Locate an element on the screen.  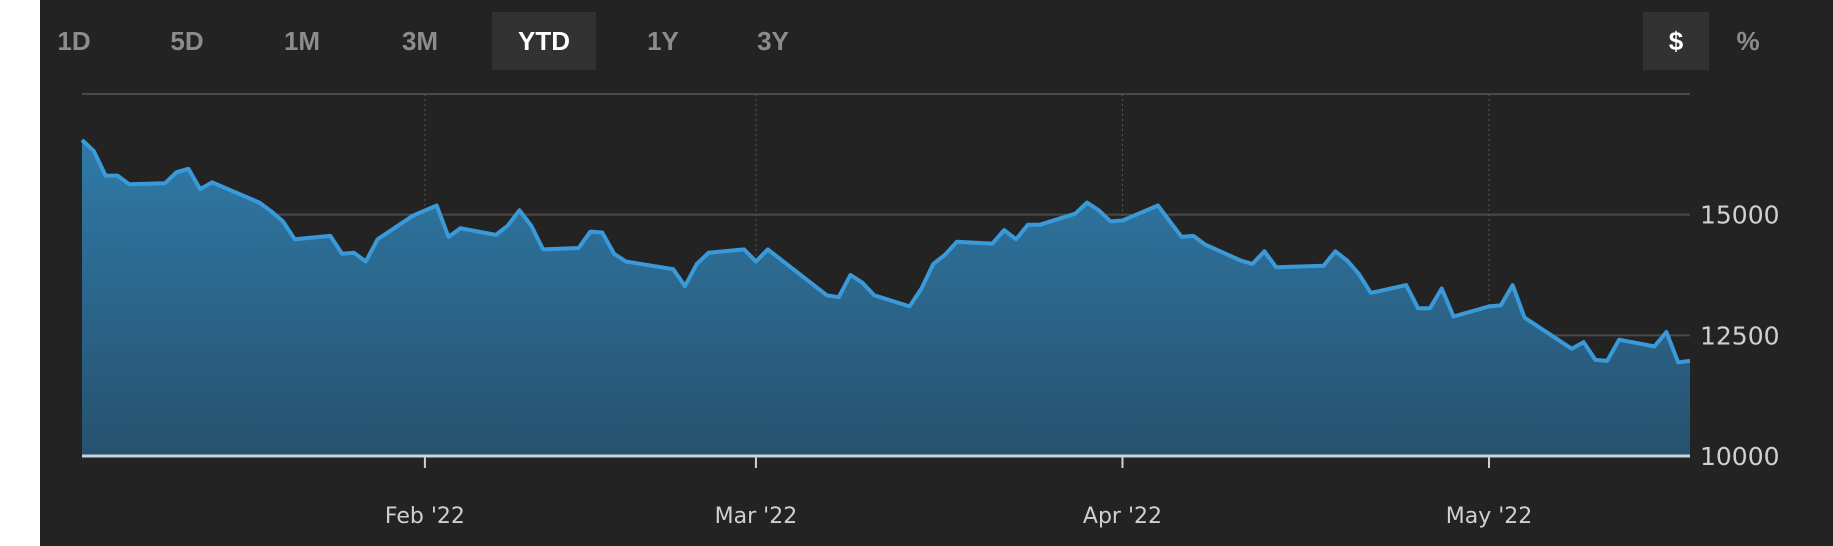
x-tick-label: Feb '22 is located at coordinates (425, 516).